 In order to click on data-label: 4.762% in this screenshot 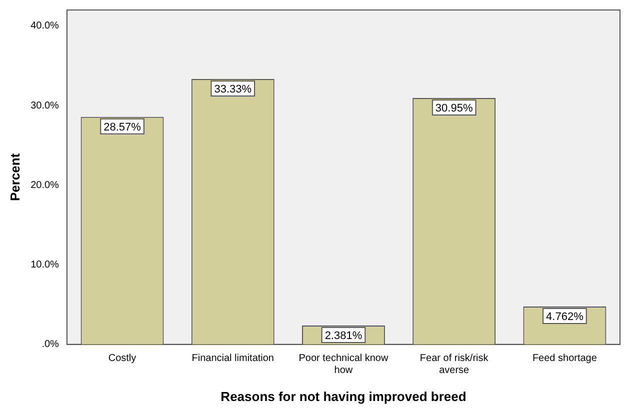, I will do `click(565, 317)`.